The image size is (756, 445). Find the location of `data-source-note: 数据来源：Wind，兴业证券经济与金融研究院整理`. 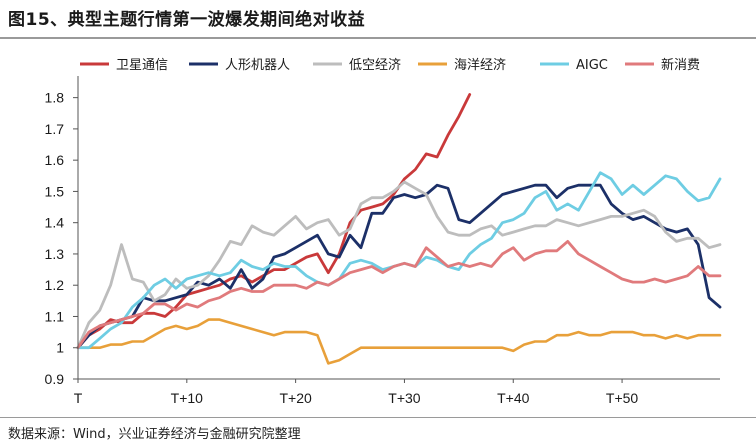

data-source-note: 数据来源：Wind，兴业证券经济与金融研究院整理 is located at coordinates (154, 434).